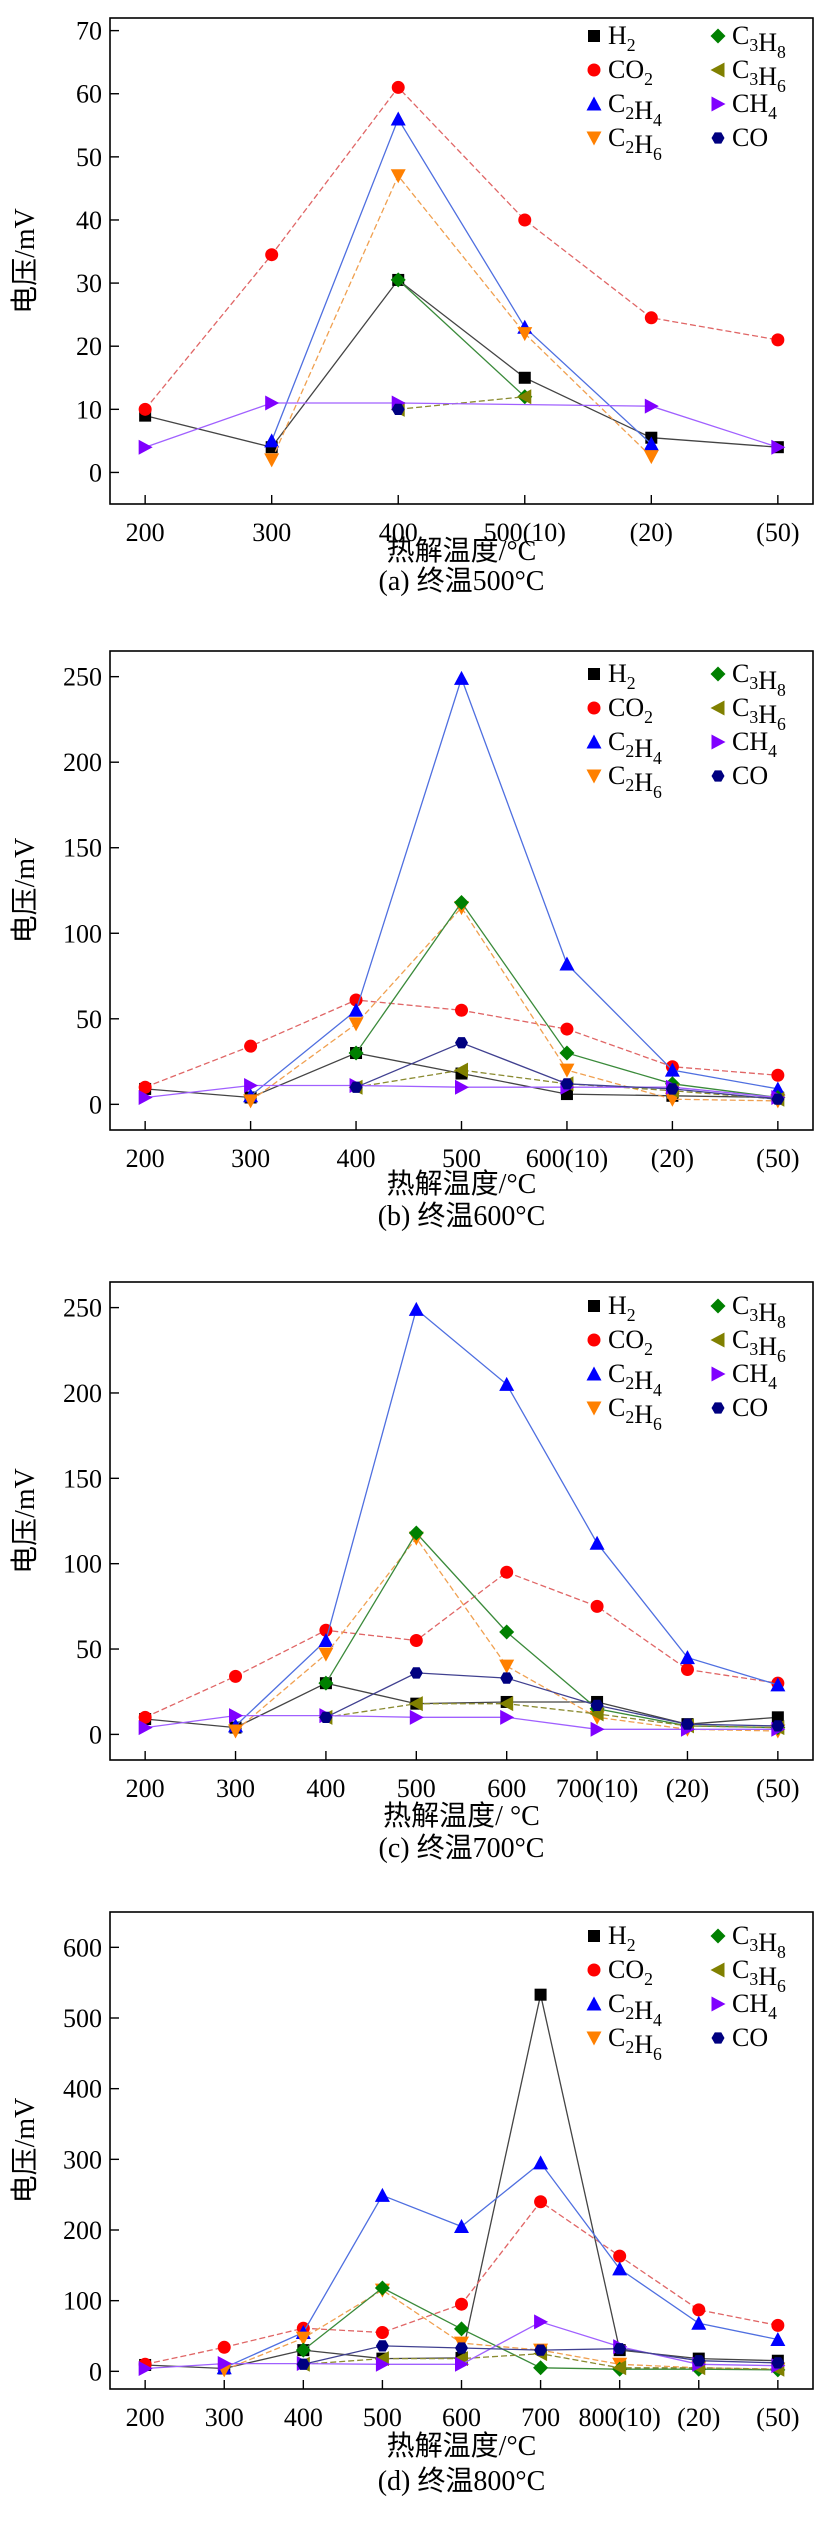 The image size is (831, 2521). I want to click on x-tick-label: 600, so click(461, 2417).